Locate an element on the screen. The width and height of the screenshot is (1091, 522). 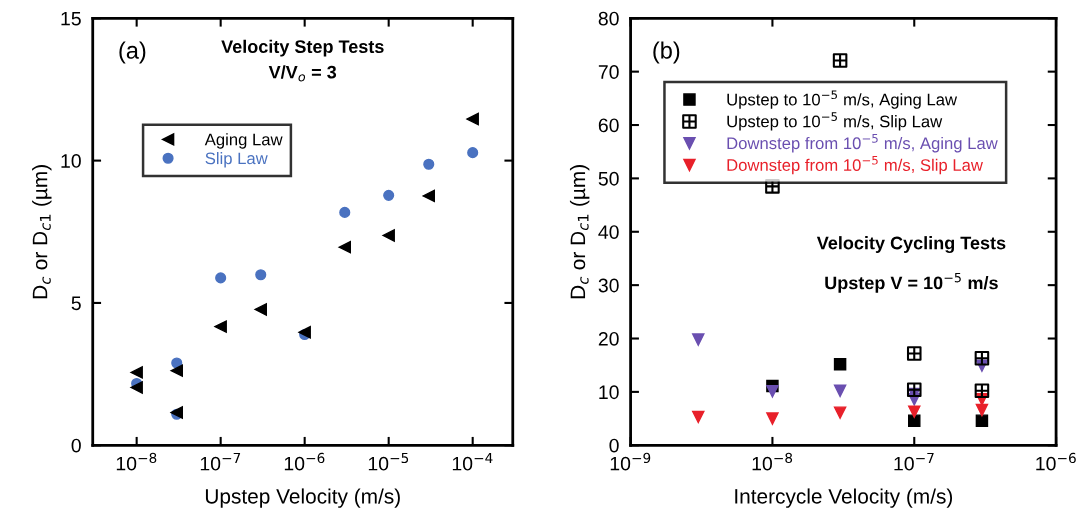
x-tick-label: 10$^{−5}$ is located at coordinates (388, 461).